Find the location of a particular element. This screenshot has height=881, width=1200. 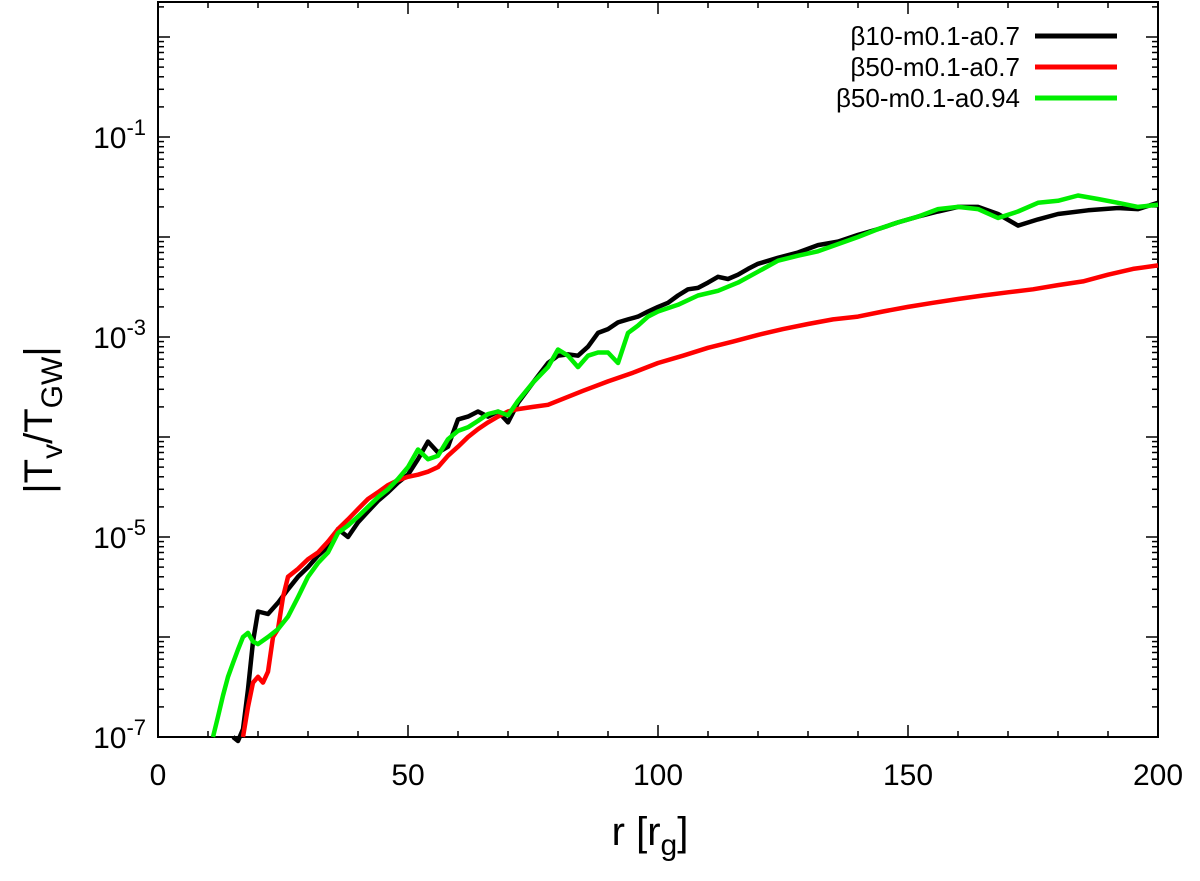

y-tick-label: 10⁻³ is located at coordinates (119, 335).